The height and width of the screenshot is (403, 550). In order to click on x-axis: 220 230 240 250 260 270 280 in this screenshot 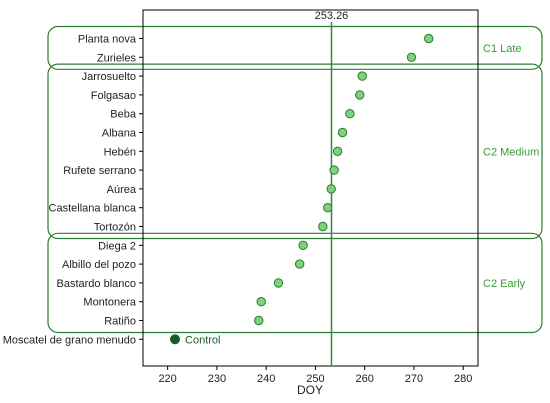, I will do `click(315, 375)`.